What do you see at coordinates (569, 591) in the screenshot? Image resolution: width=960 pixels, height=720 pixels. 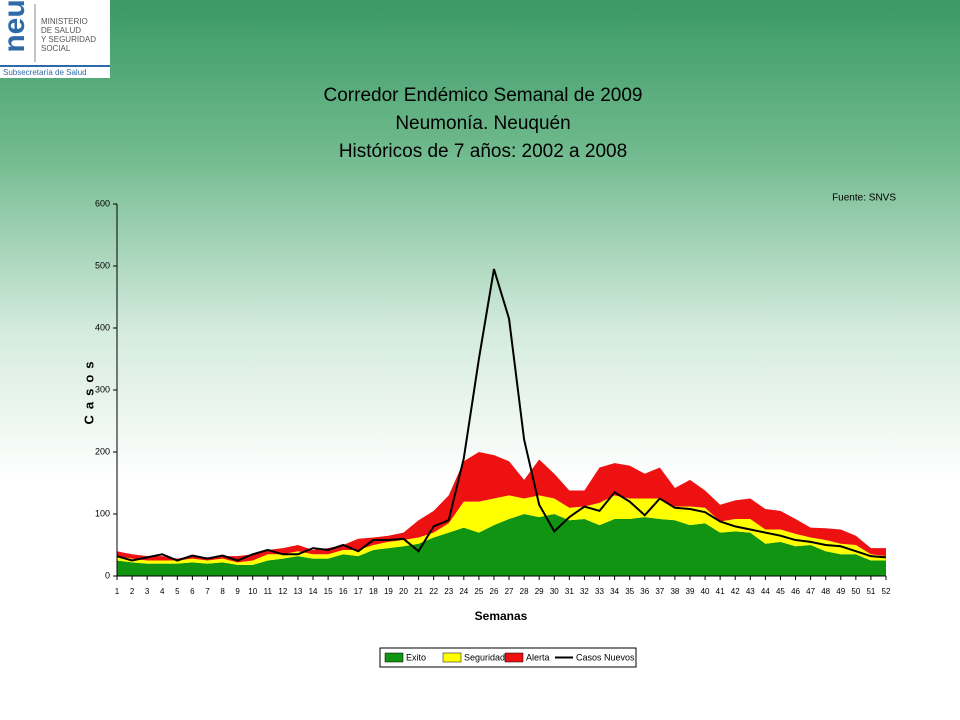 I see `x-tick-label: 31` at bounding box center [569, 591].